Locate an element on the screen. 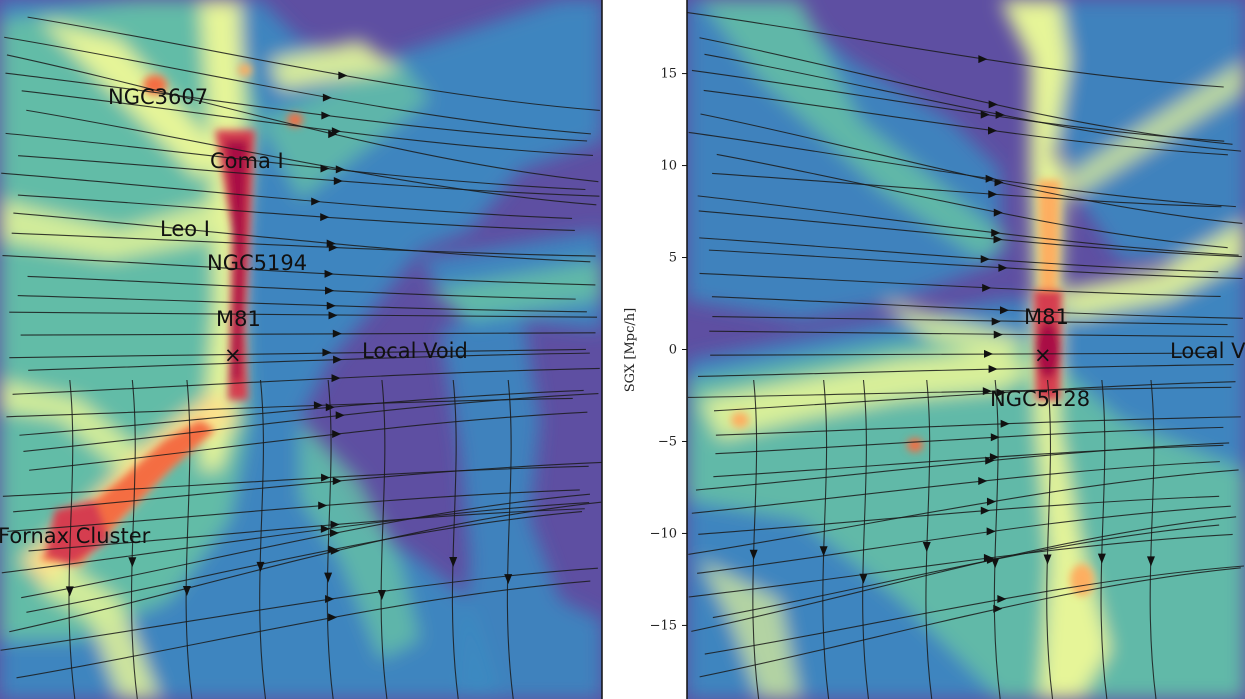 The height and width of the screenshot is (699, 1245). y-tick-label: −15 is located at coordinates (663, 625).